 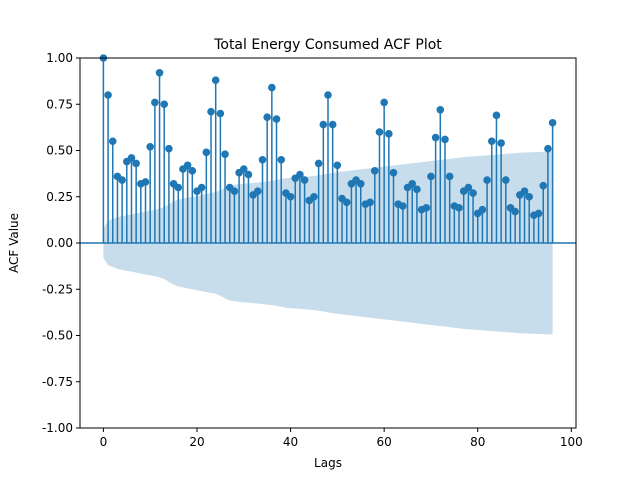 I want to click on y-tick-label: 0.25, so click(x=59, y=197).